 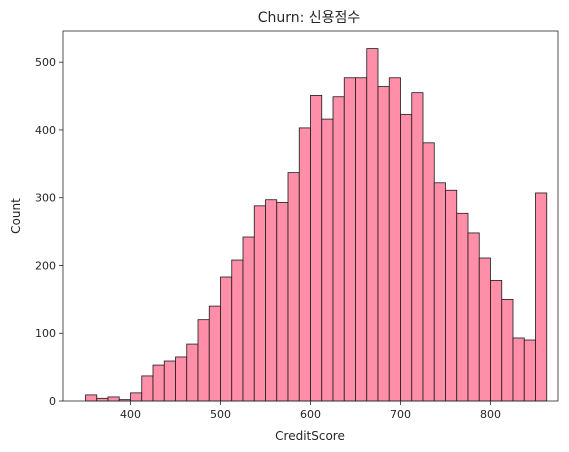 What do you see at coordinates (52, 401) in the screenshot?
I see `y-tick-label: 0` at bounding box center [52, 401].